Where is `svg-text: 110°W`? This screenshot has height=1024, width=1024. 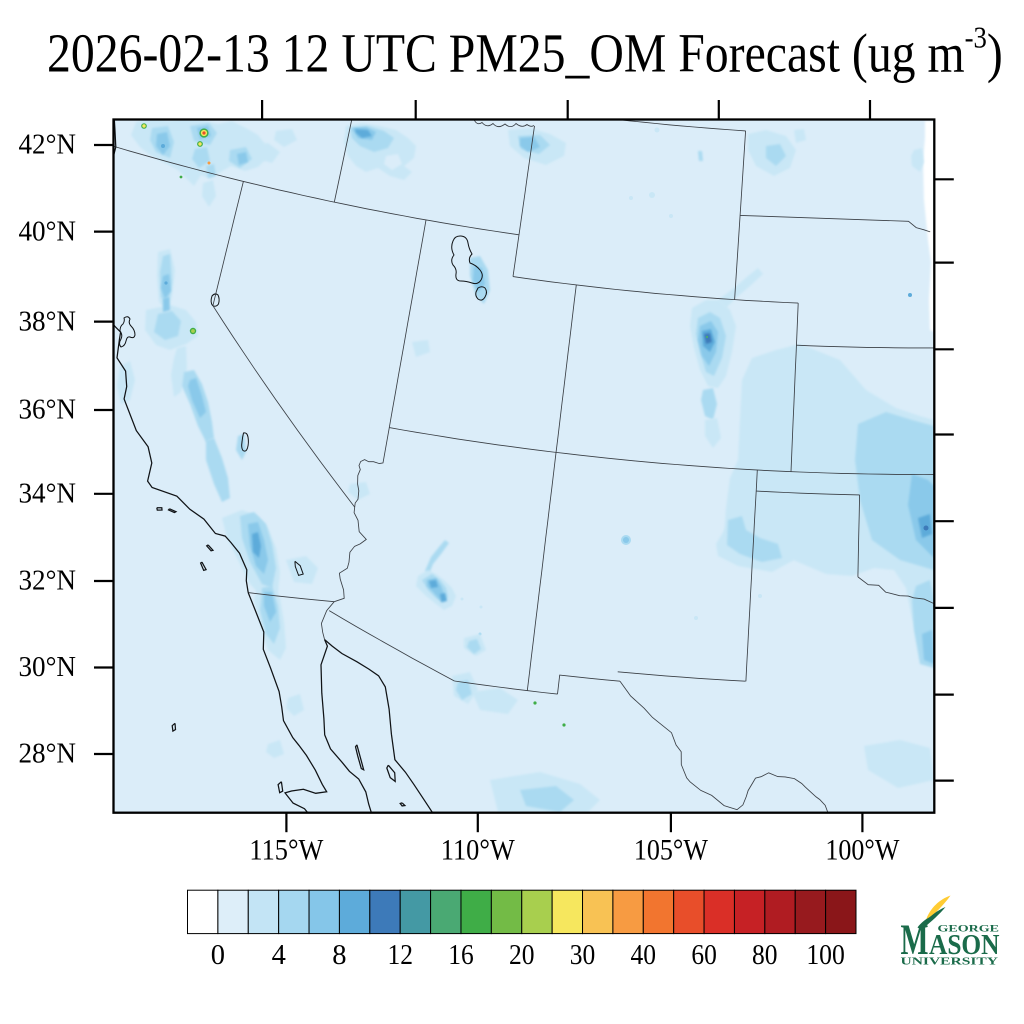
svg-text: 110°W is located at coordinates (478, 851).